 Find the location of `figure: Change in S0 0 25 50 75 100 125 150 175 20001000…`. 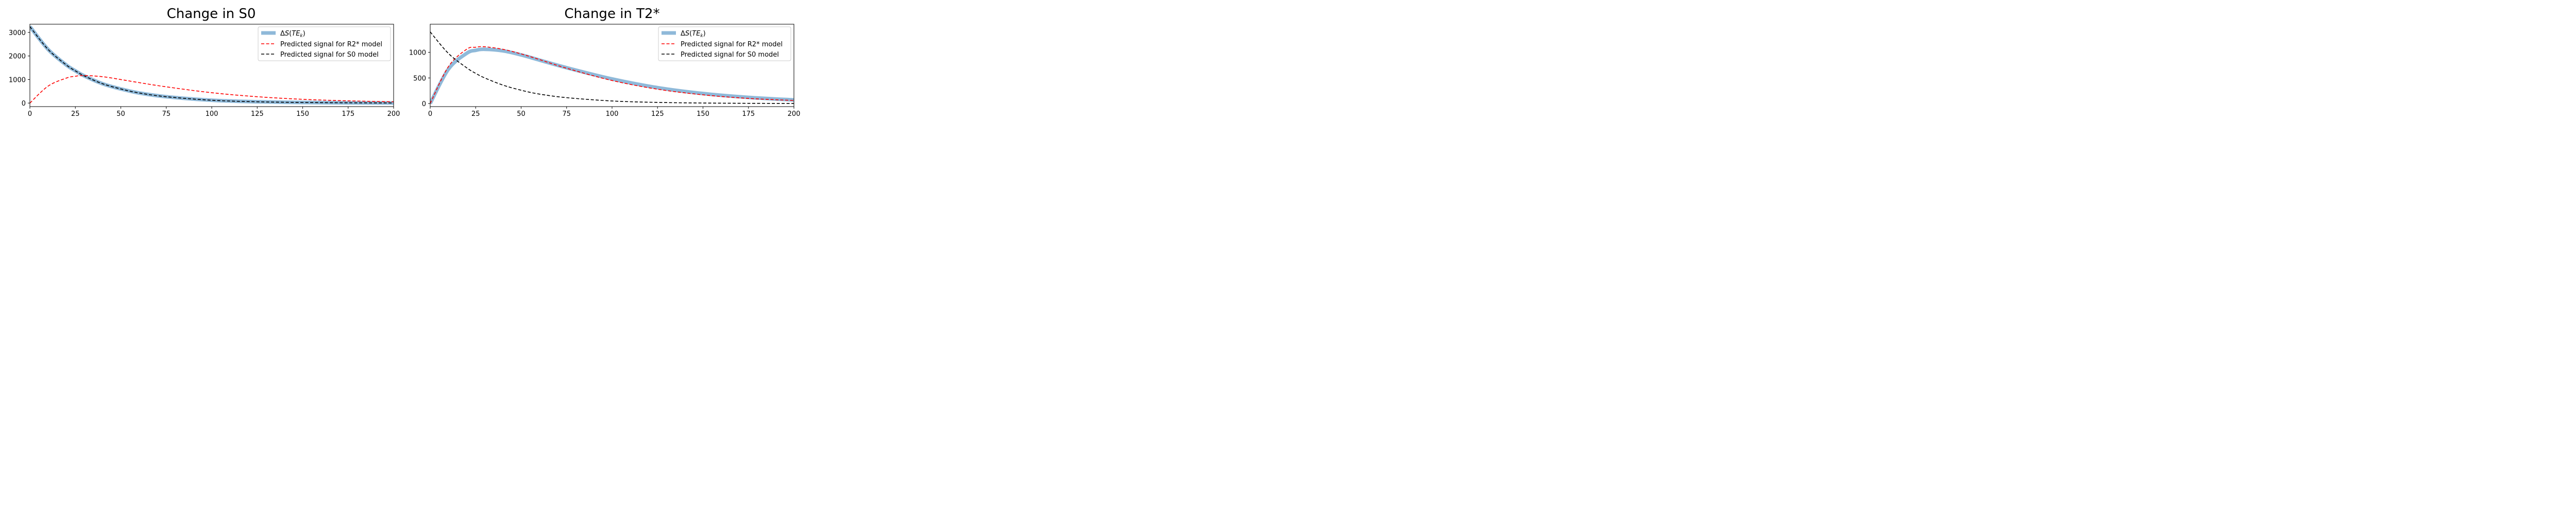

figure: Change in S0 0 25 50 75 100 125 150 175 20001000… is located at coordinates (405, 62).